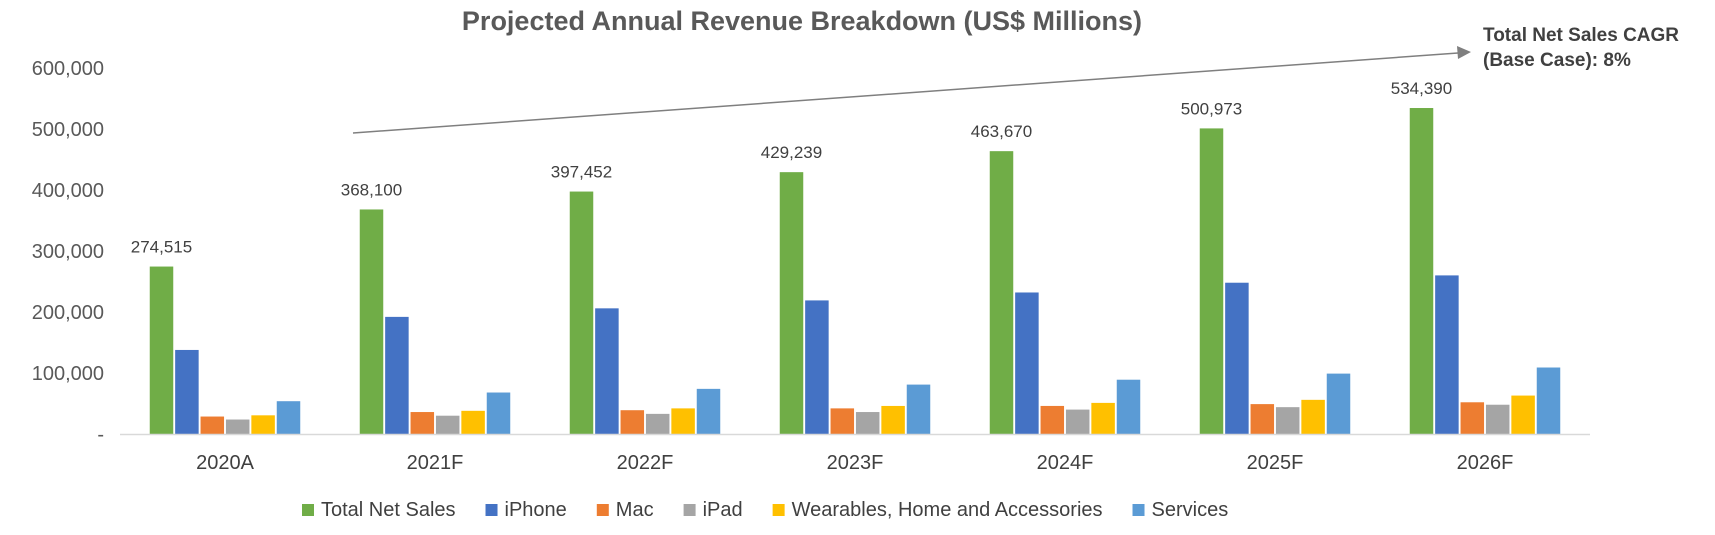 Image resolution: width=1715 pixels, height=535 pixels. Describe the element at coordinates (536, 510) in the screenshot. I see `legend-label: iPhone` at that location.